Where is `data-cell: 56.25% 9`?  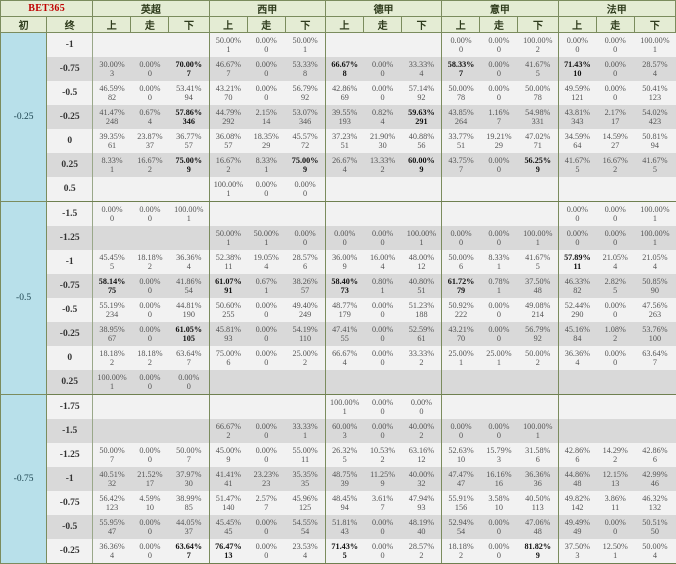 data-cell: 56.25% 9 is located at coordinates (538, 165).